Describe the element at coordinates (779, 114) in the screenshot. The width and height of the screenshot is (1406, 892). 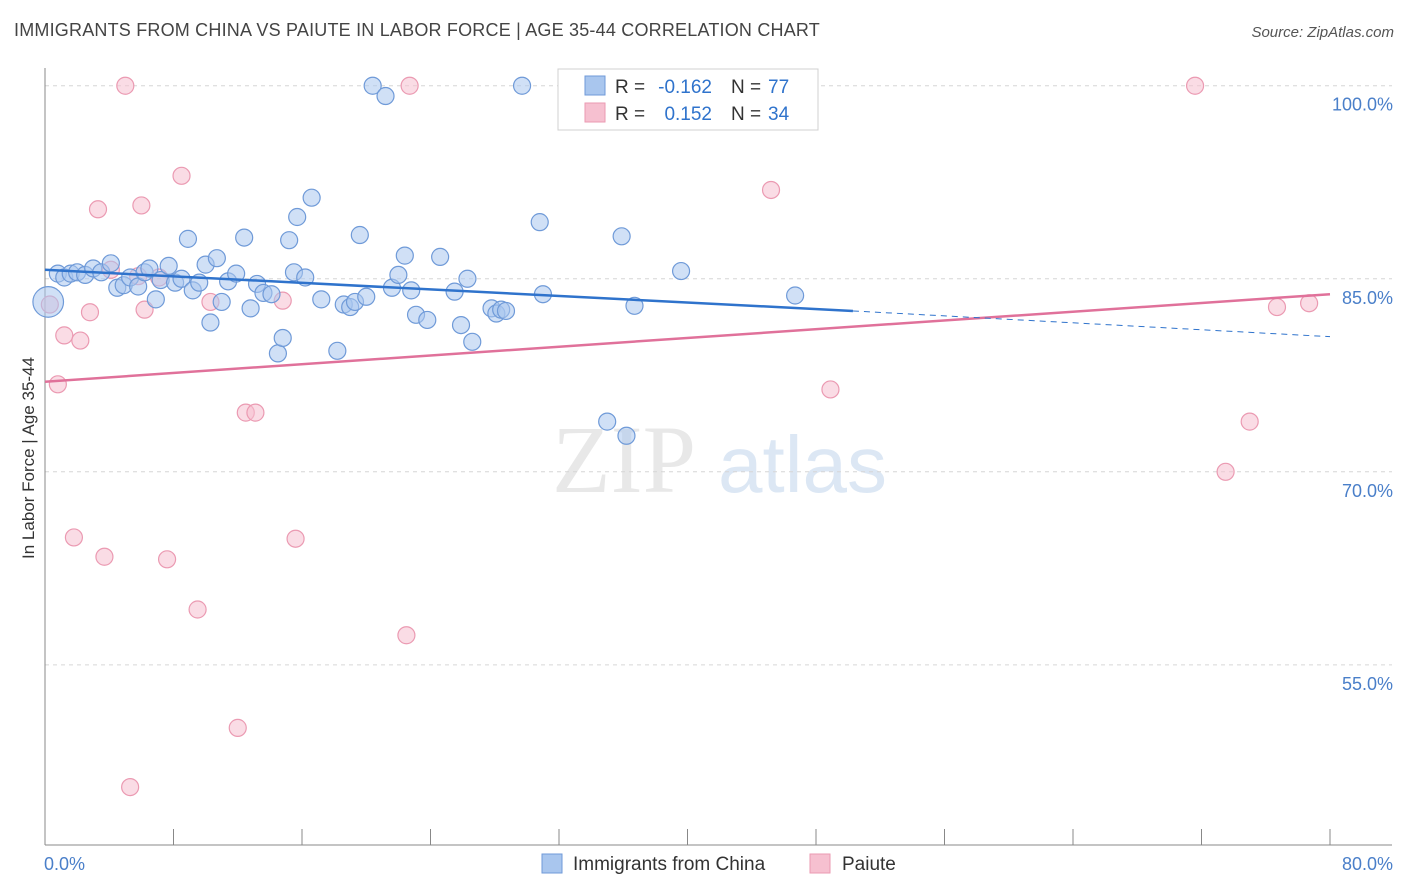
I see `legend-paiute-n-value: 34` at that location.